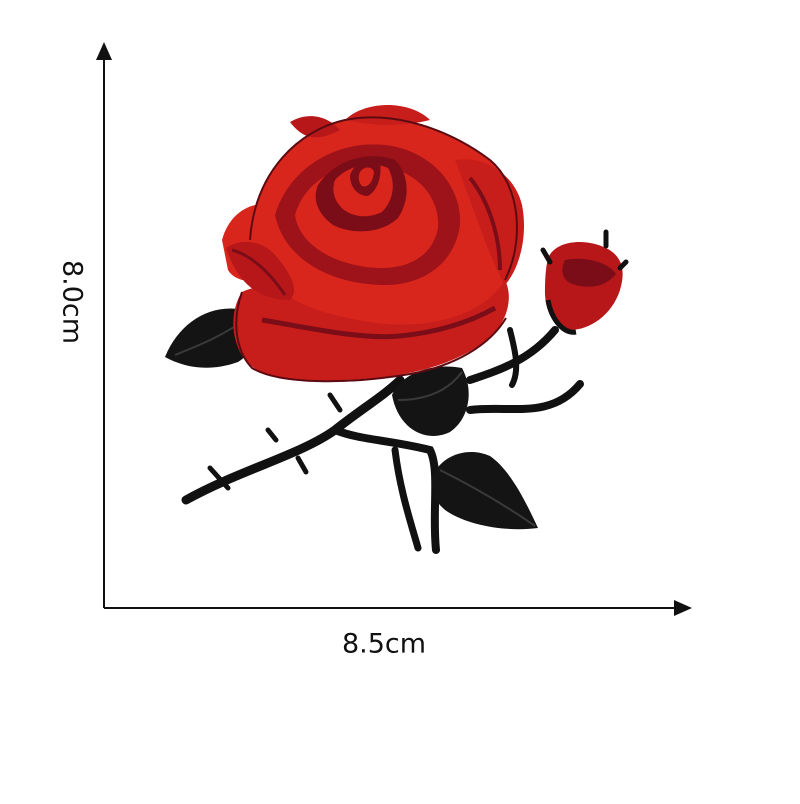 Image resolution: width=800 pixels, height=804 pixels. I want to click on height-dimension-label: 8.0cm, so click(72, 302).